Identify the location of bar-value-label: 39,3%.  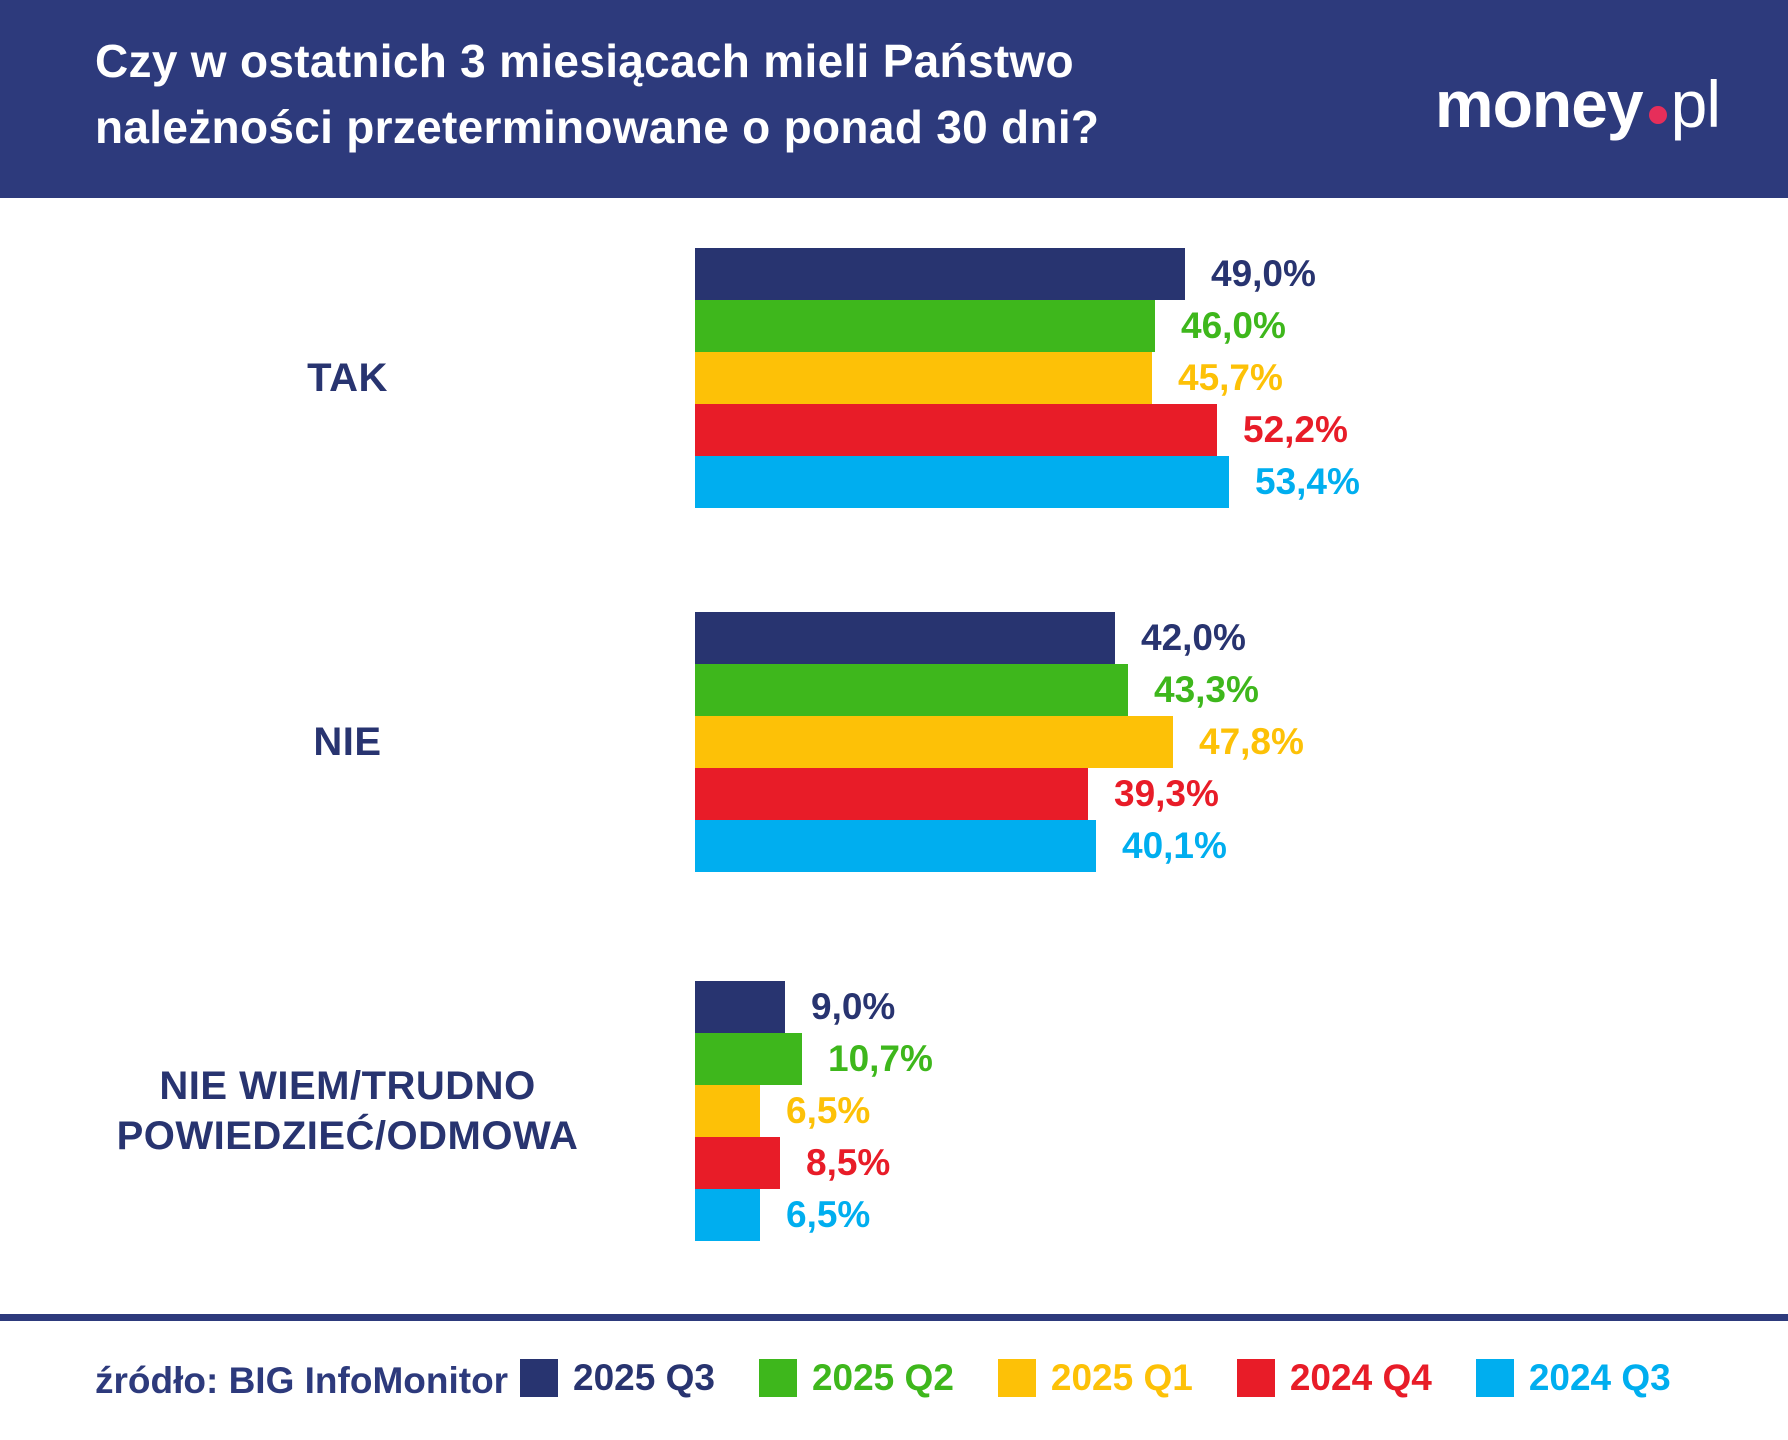
(1166, 793).